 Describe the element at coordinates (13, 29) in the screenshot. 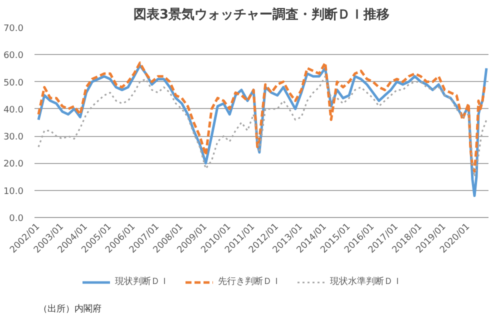

I see `y-tick-label: 70.0` at that location.